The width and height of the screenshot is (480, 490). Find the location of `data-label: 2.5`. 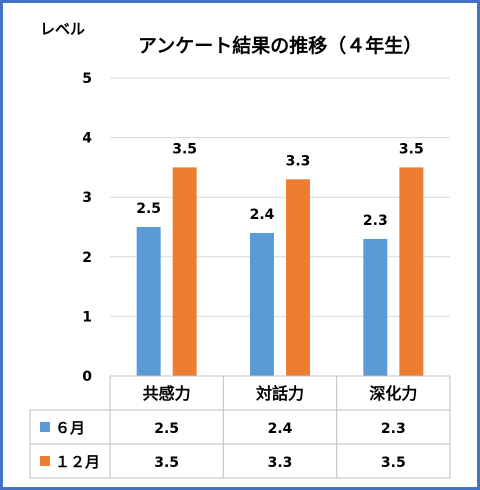

data-label: 2.5 is located at coordinates (148, 209).